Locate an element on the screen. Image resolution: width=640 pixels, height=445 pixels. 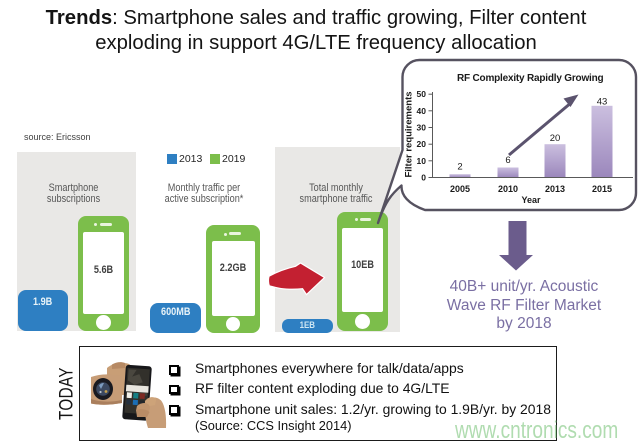
svg-text: 10 is located at coordinates (422, 161).